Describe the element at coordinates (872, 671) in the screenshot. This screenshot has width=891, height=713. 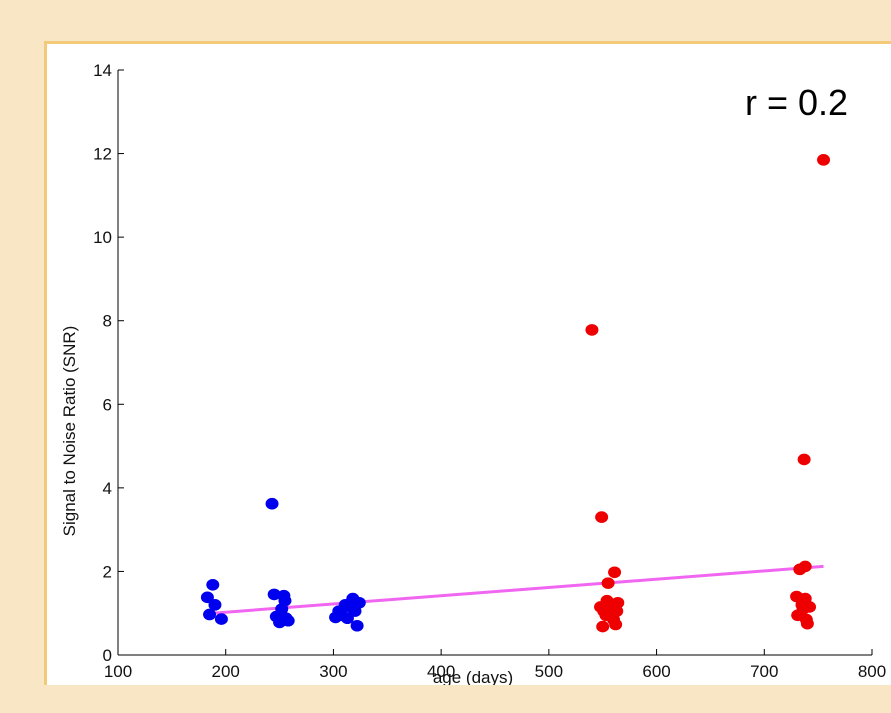
I see `x-tick-label: 800` at that location.